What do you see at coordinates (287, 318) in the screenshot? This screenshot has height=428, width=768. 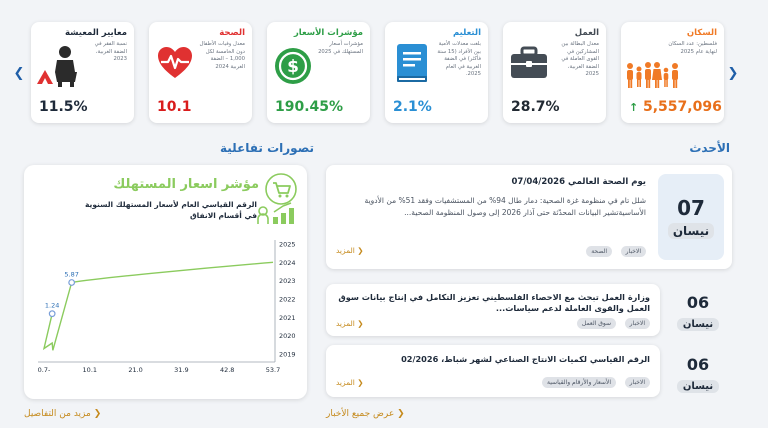 I see `y-tick-label: 2021` at bounding box center [287, 318].